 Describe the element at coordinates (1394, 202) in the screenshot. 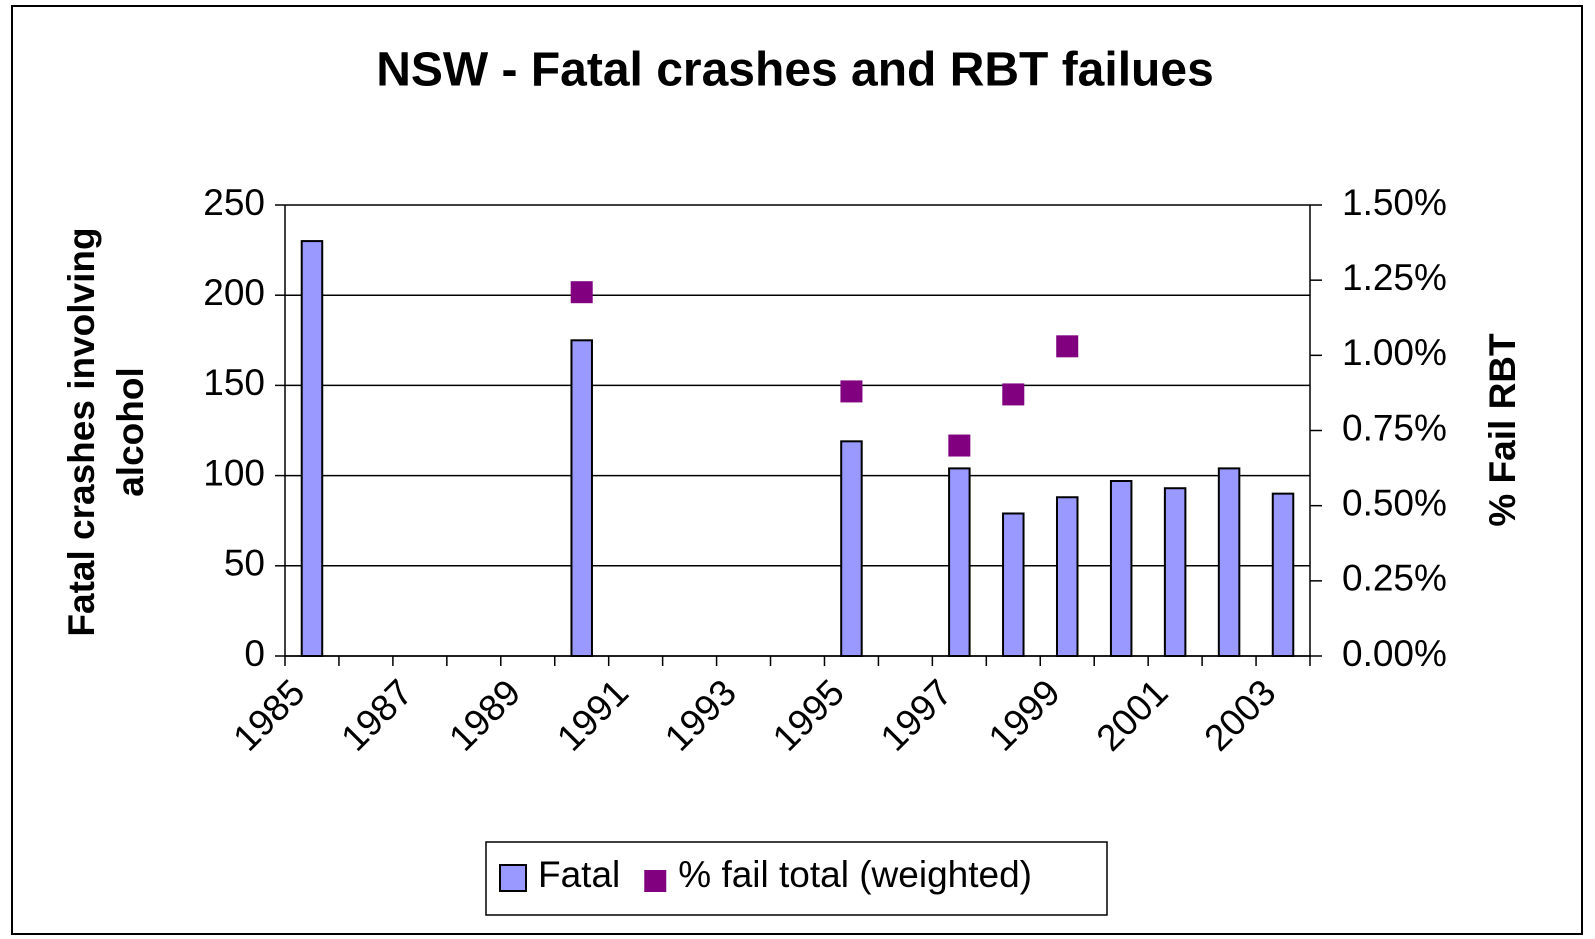

I see `y2-tick-label: 1.50%` at that location.